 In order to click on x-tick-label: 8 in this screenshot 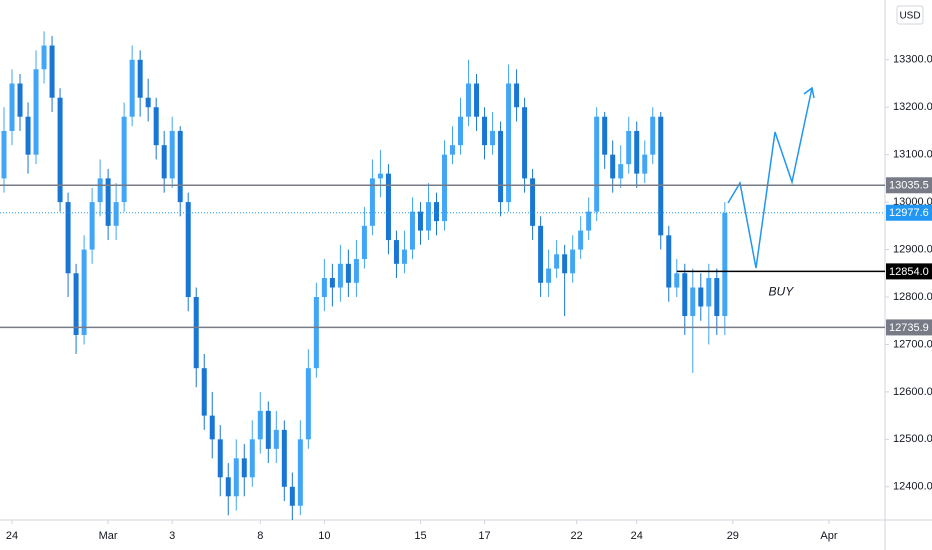, I will do `click(260, 536)`.